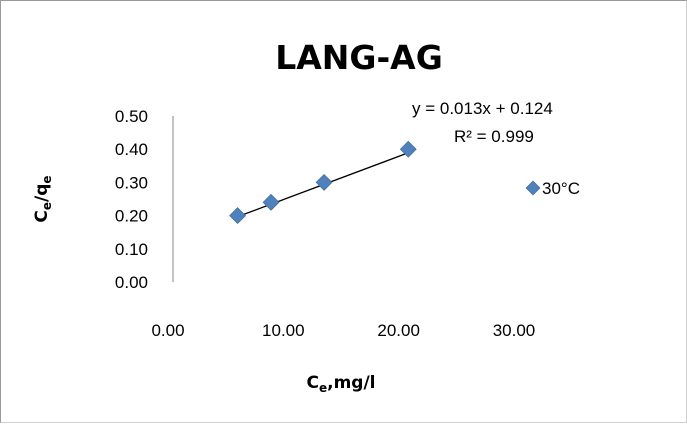 The height and width of the screenshot is (424, 687). Describe the element at coordinates (343, 330) in the screenshot. I see `x-tick-labels: 0.00 10.00 20.00 30.00` at that location.